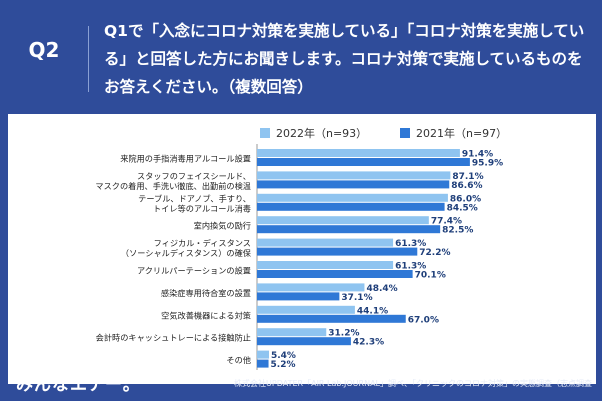 The height and width of the screenshot is (401, 602). What do you see at coordinates (343, 334) in the screenshot?
I see `data-label: 31.2%` at bounding box center [343, 334].